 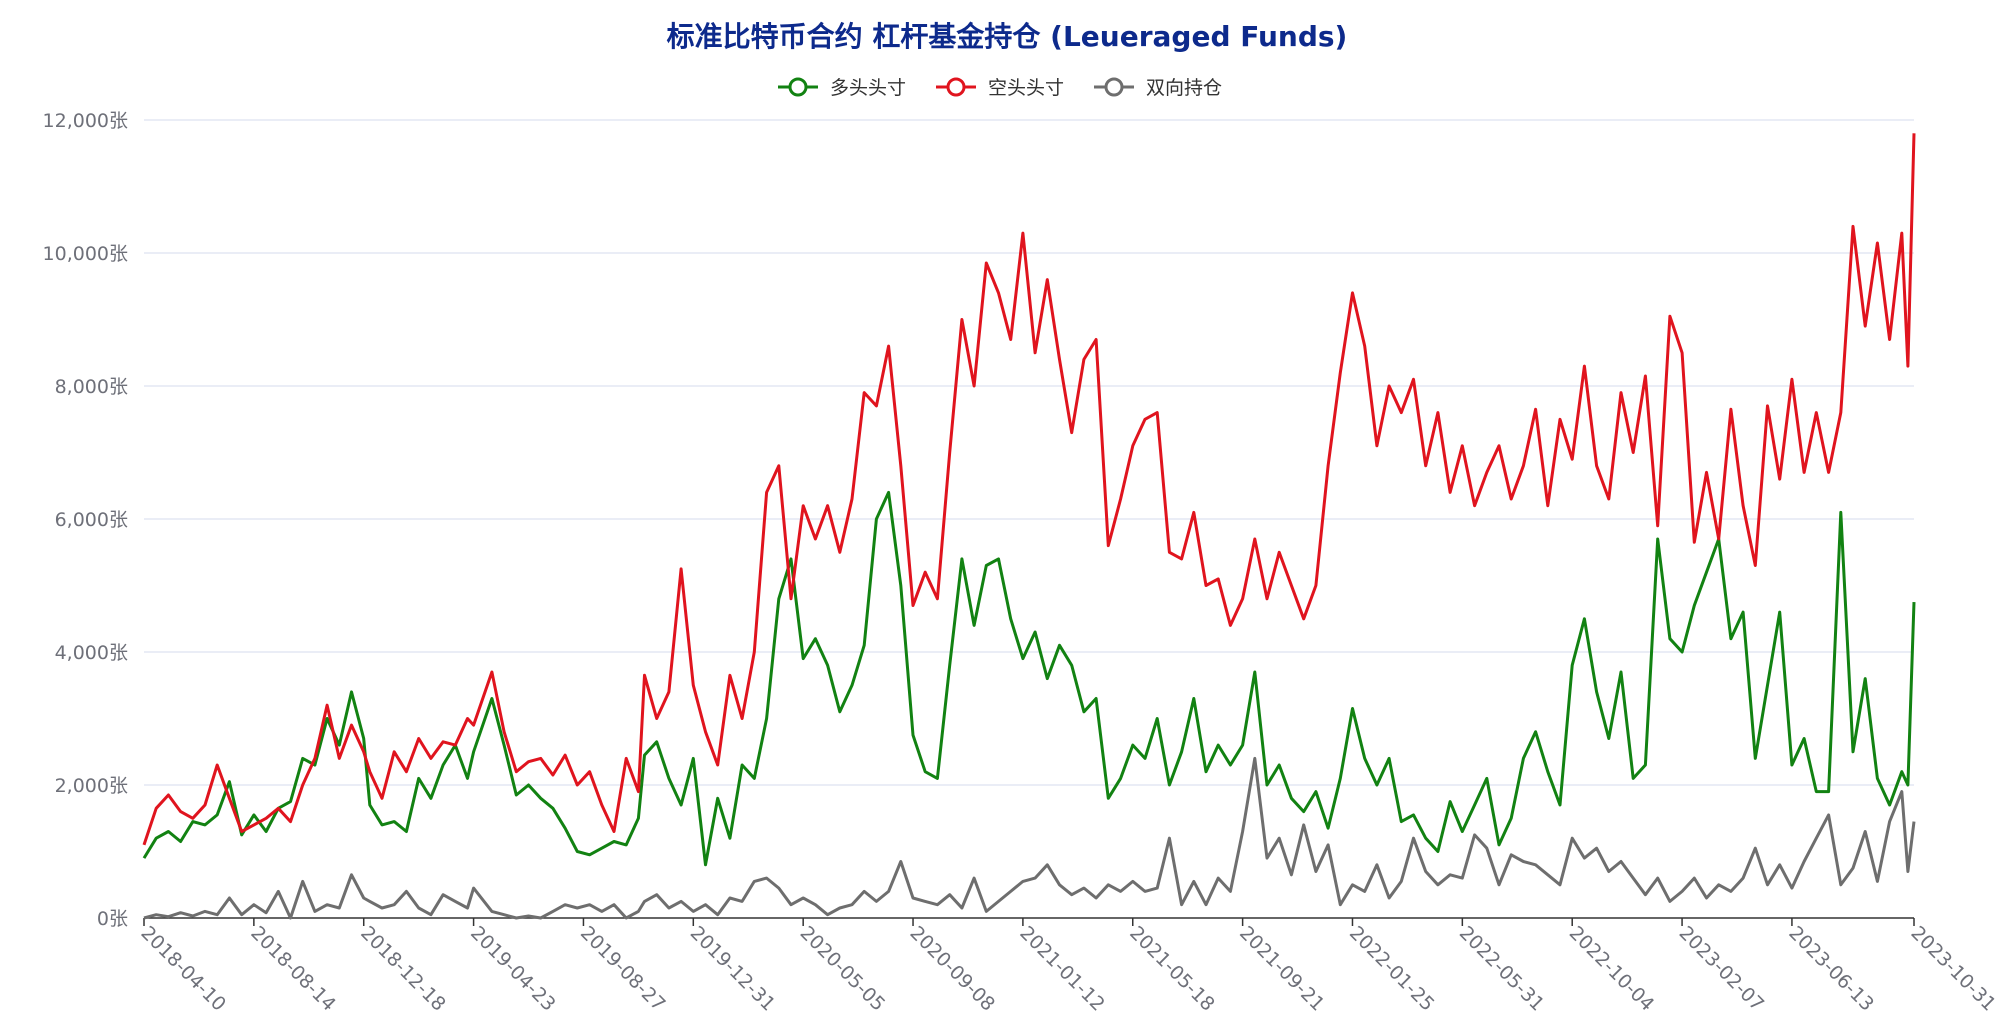 I want to click on x-tick-label: 2019-04-23, so click(x=513, y=969).